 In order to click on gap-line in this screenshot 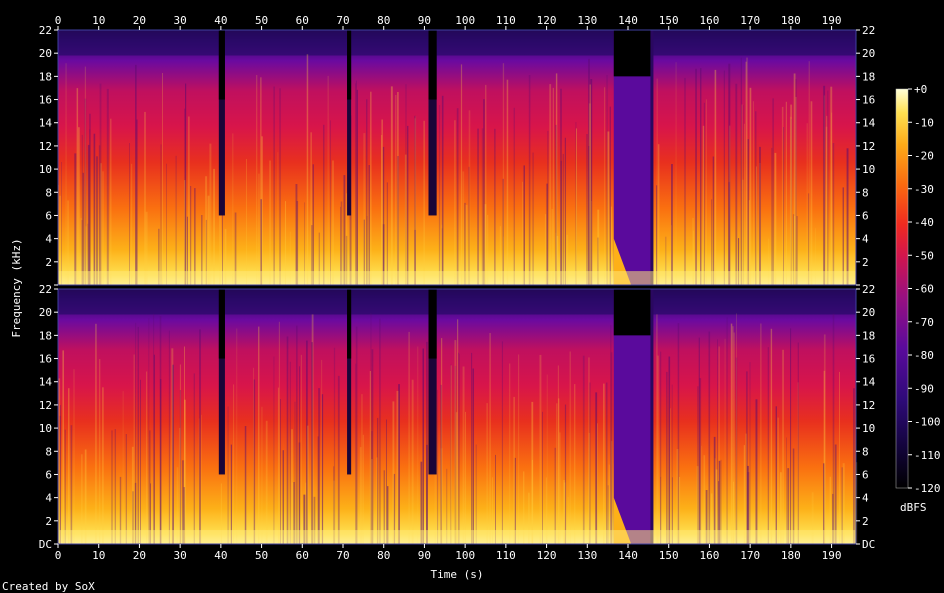, I will do `click(652, 157)`.